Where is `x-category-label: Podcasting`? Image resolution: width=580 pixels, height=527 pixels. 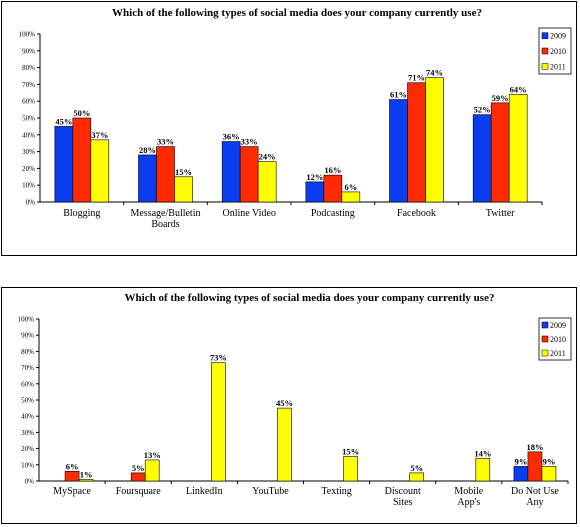 x-category-label: Podcasting is located at coordinates (333, 213).